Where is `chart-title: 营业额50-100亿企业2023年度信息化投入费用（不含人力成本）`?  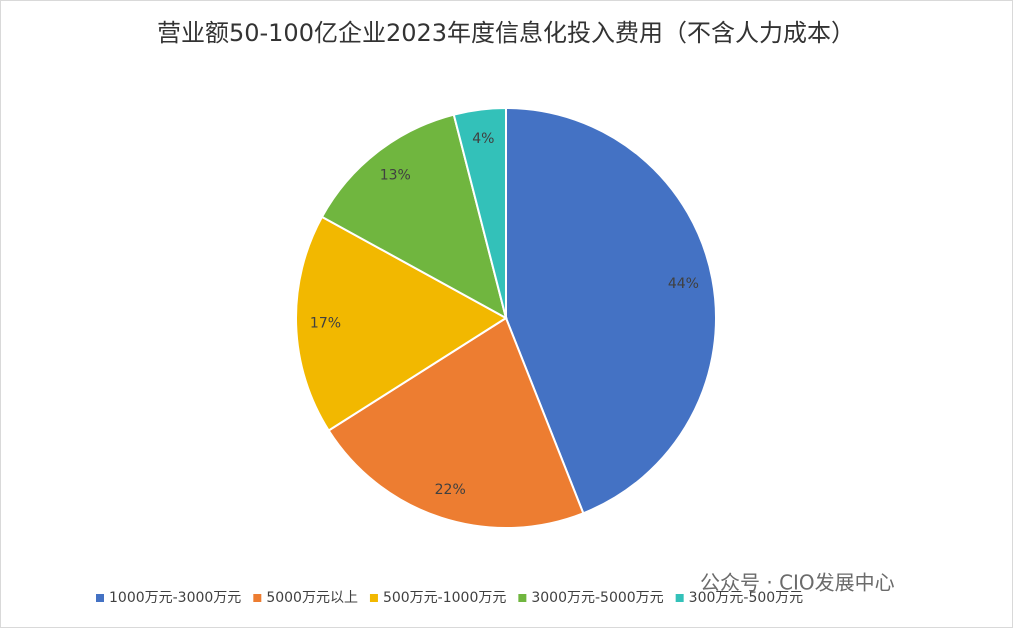
chart-title: 营业额50-100亿企业2023年度信息化投入费用（不含人力成本） is located at coordinates (506, 33).